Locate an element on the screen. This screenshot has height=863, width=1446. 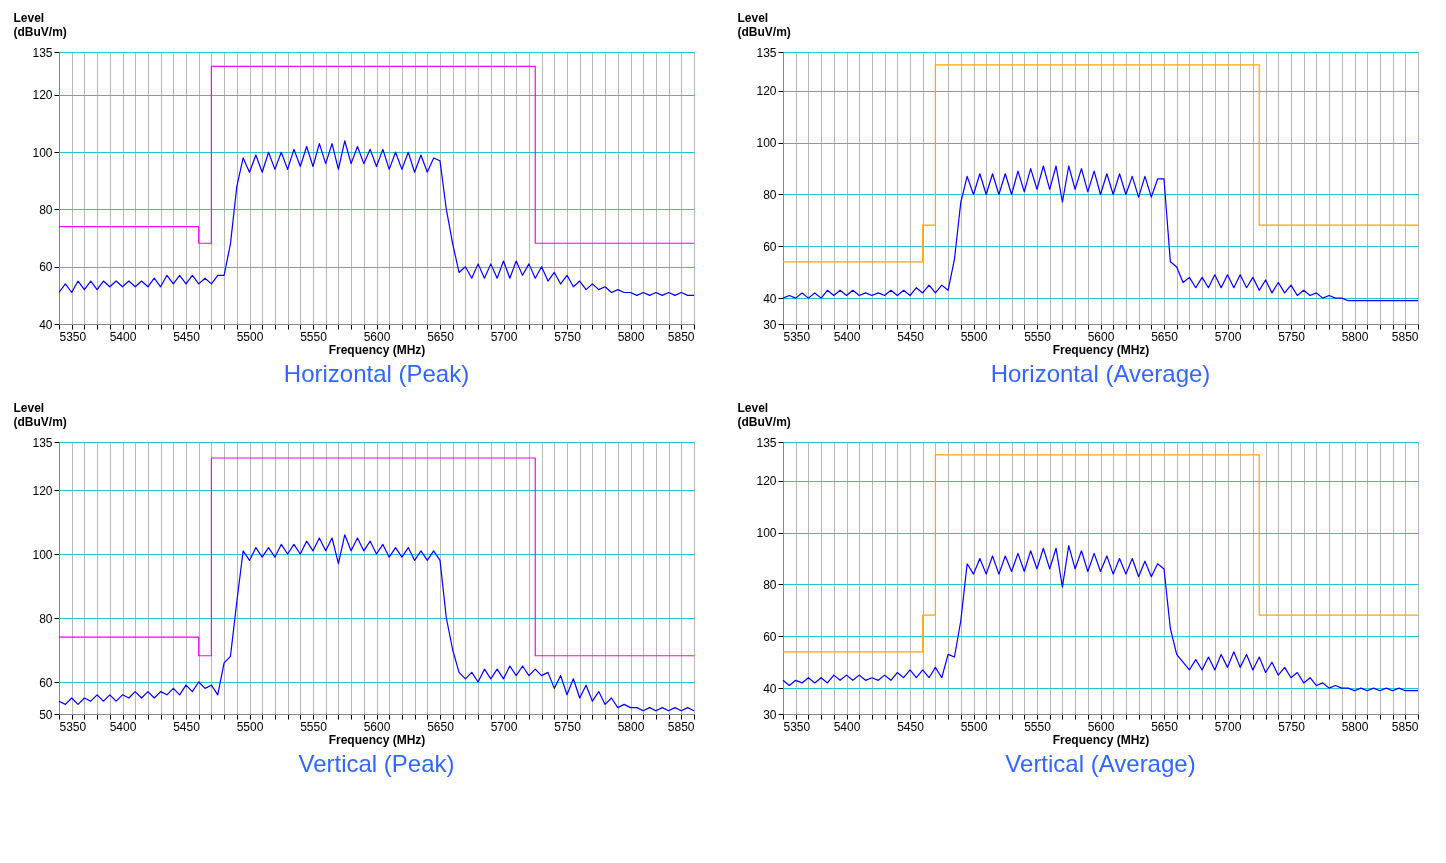
text: Horizontal (Peak) is located at coordinates (376, 373).